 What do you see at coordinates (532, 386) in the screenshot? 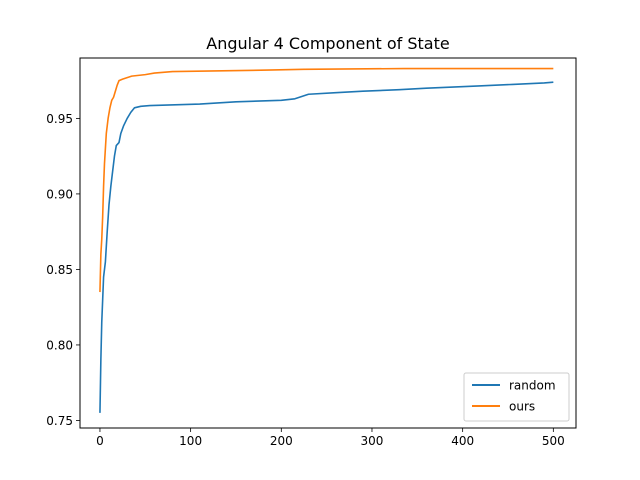
I see `legend-label-random: random` at bounding box center [532, 386].